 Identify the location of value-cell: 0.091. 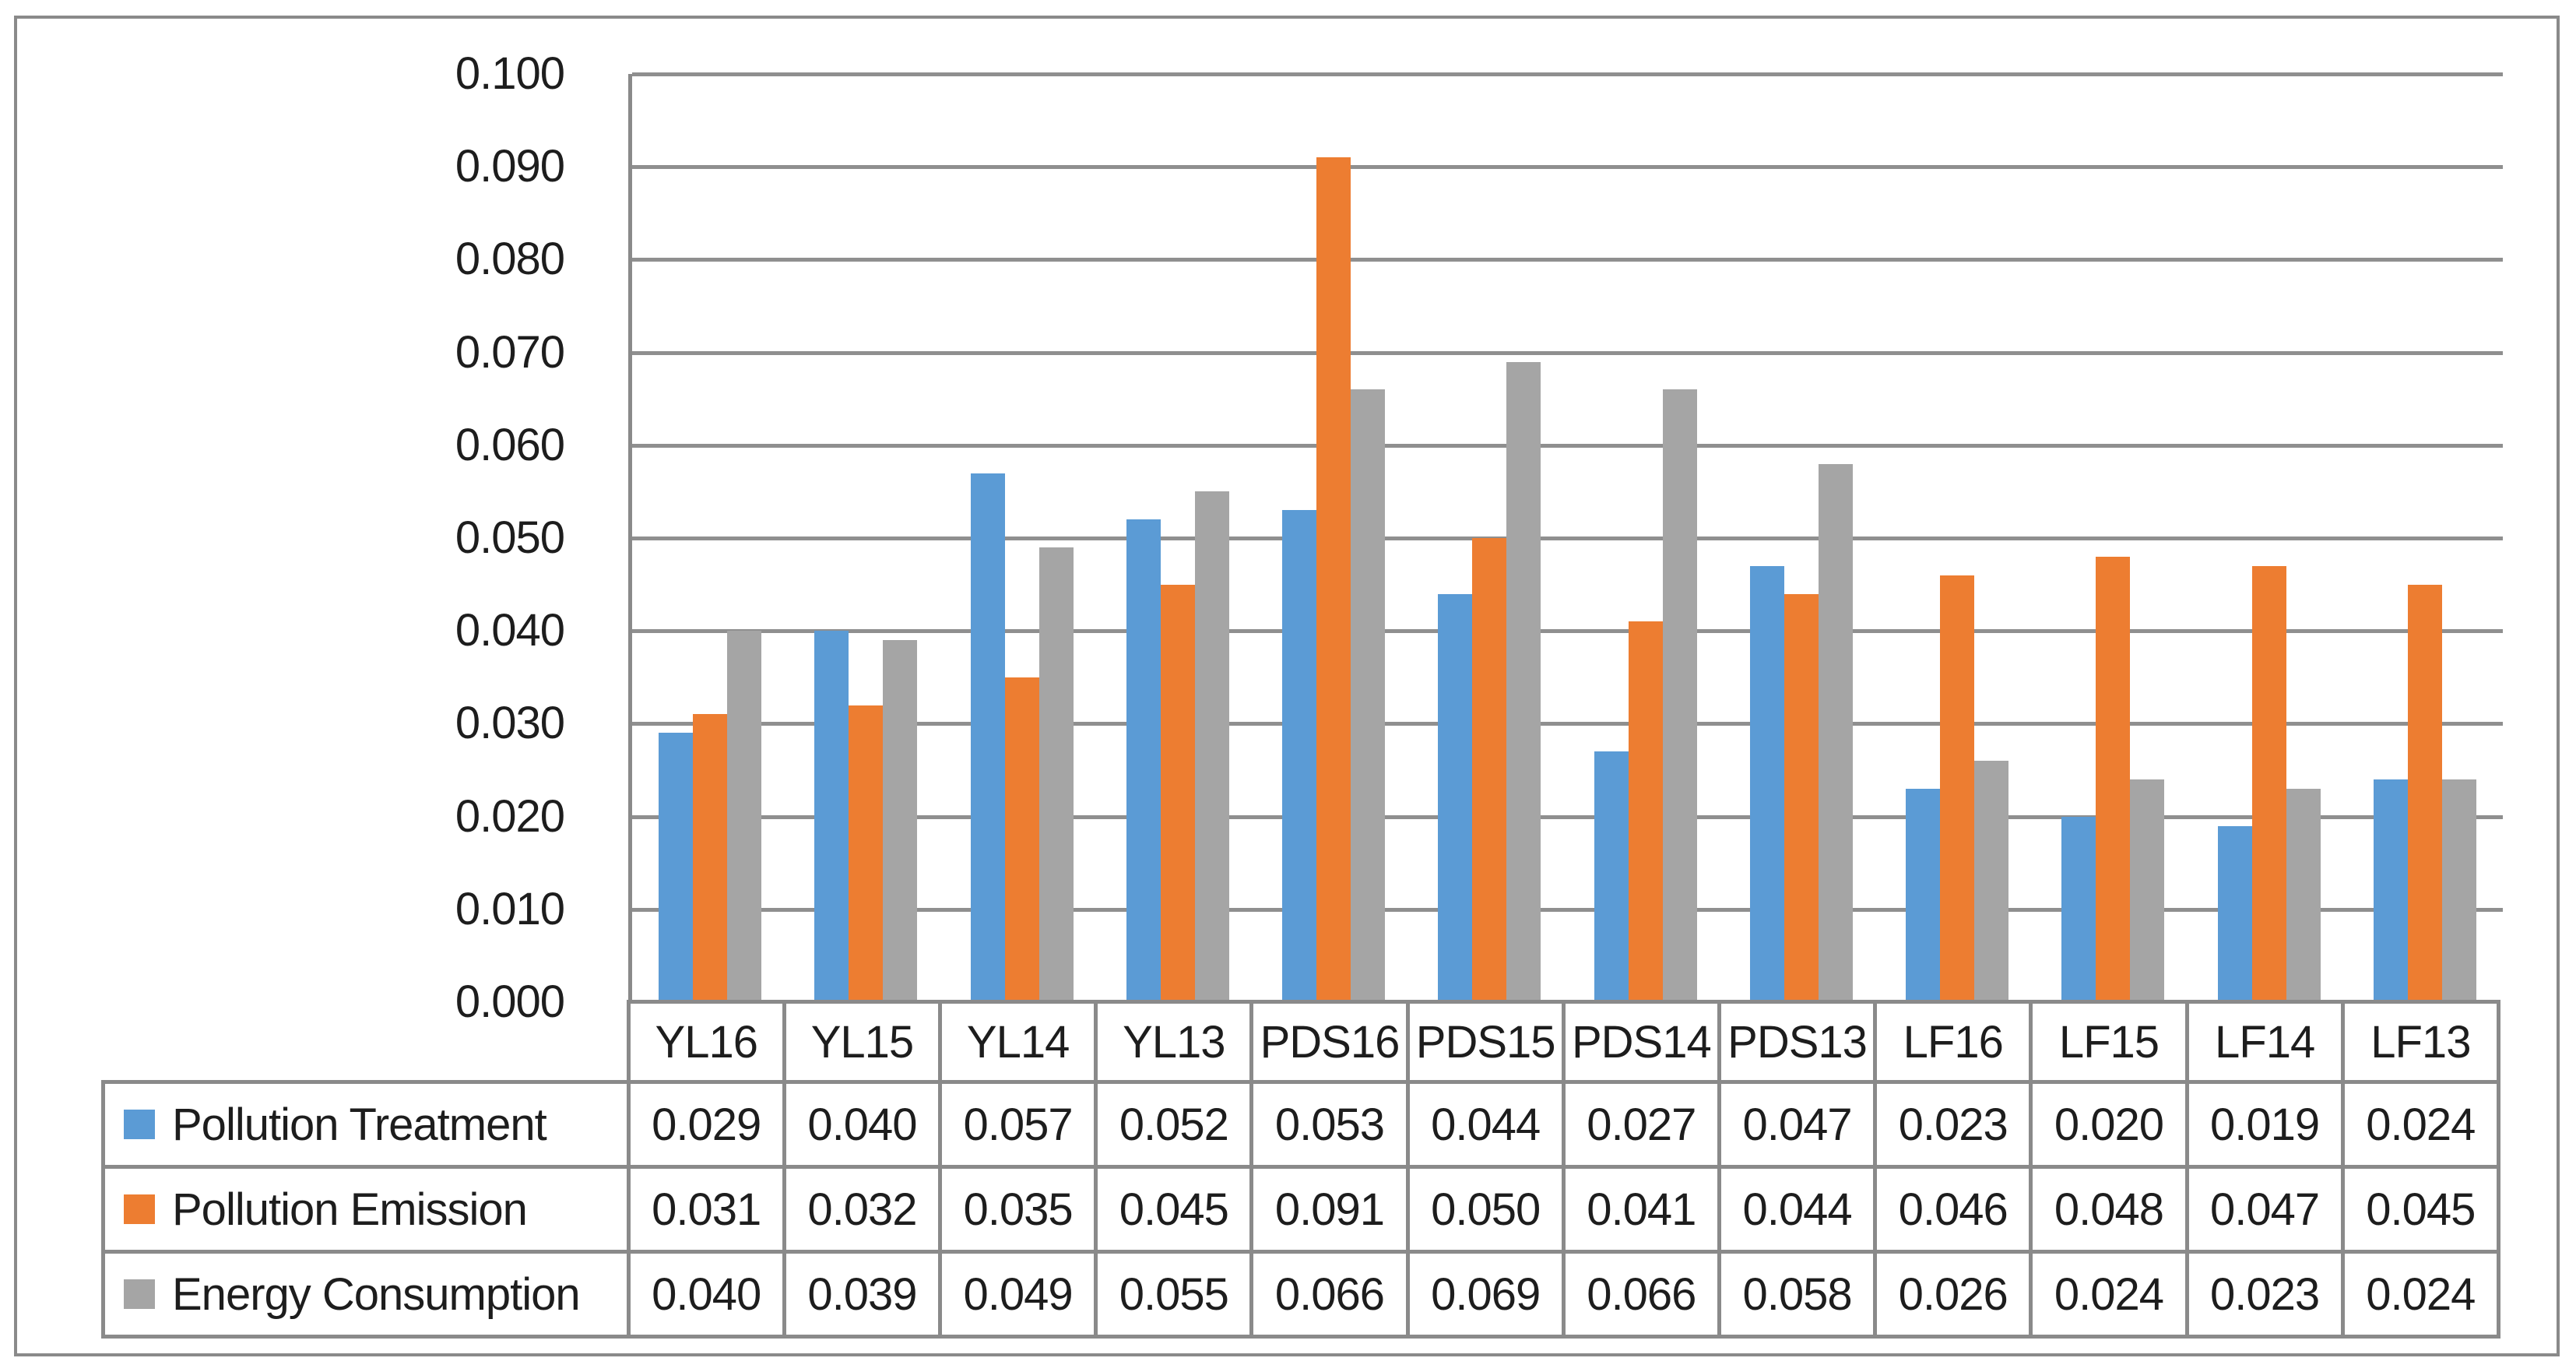
(1329, 1209).